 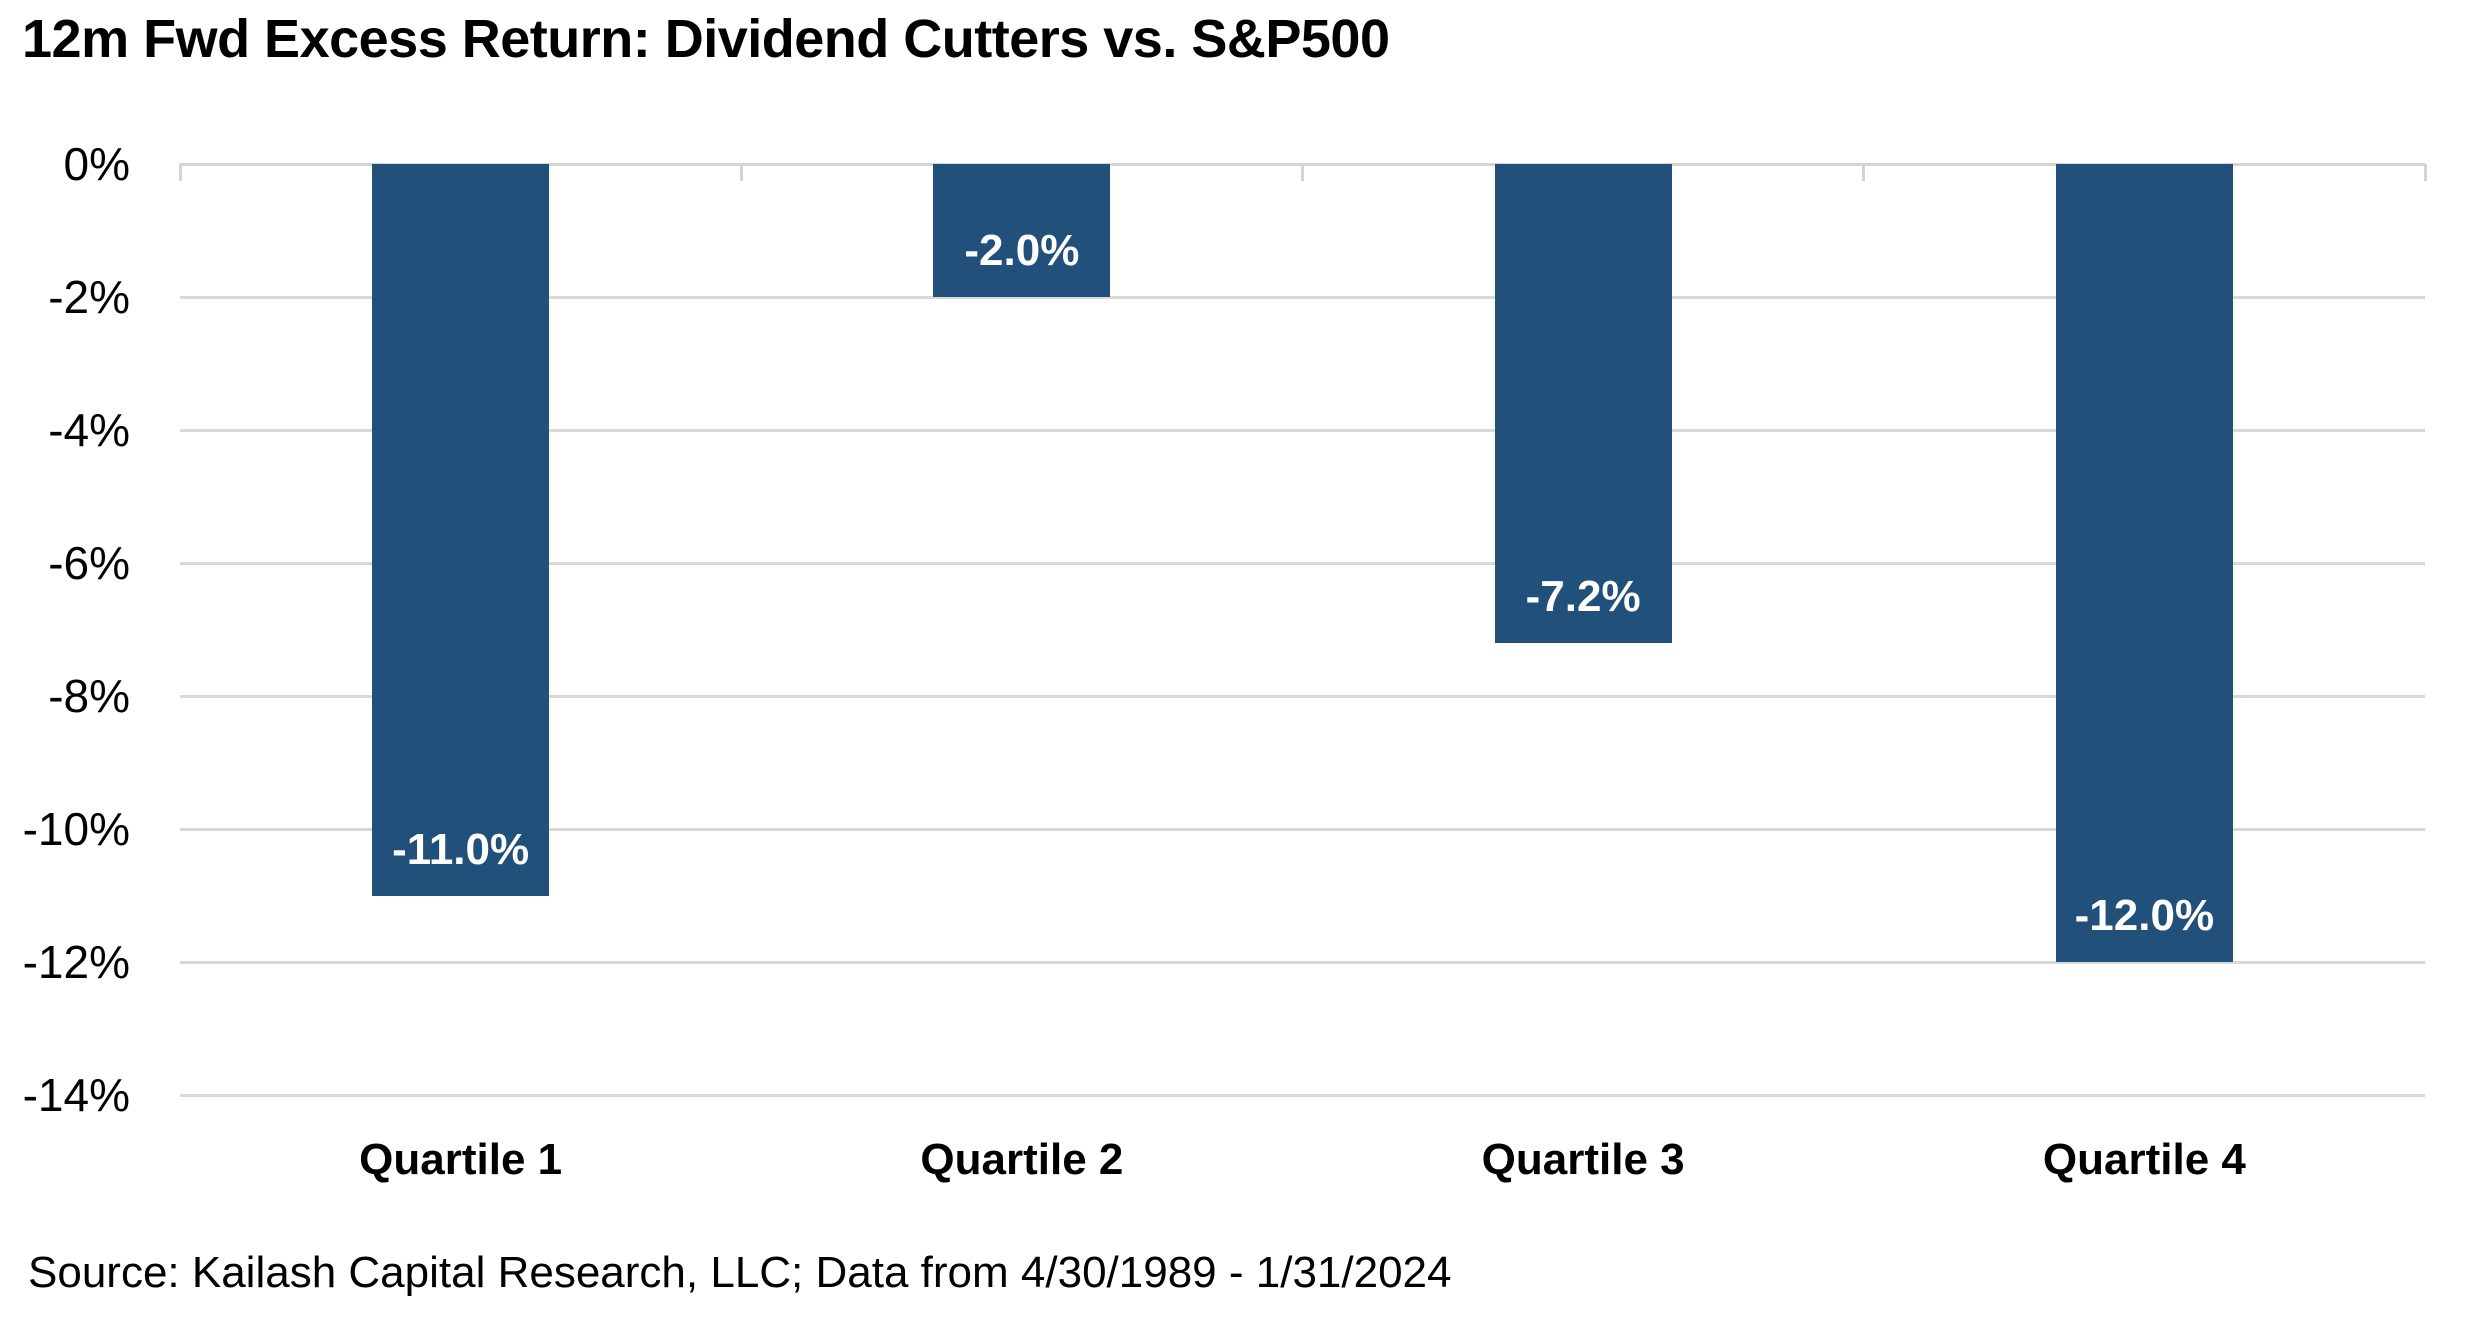 I want to click on y-axis-tick-label: -14%, so click(x=76, y=1095).